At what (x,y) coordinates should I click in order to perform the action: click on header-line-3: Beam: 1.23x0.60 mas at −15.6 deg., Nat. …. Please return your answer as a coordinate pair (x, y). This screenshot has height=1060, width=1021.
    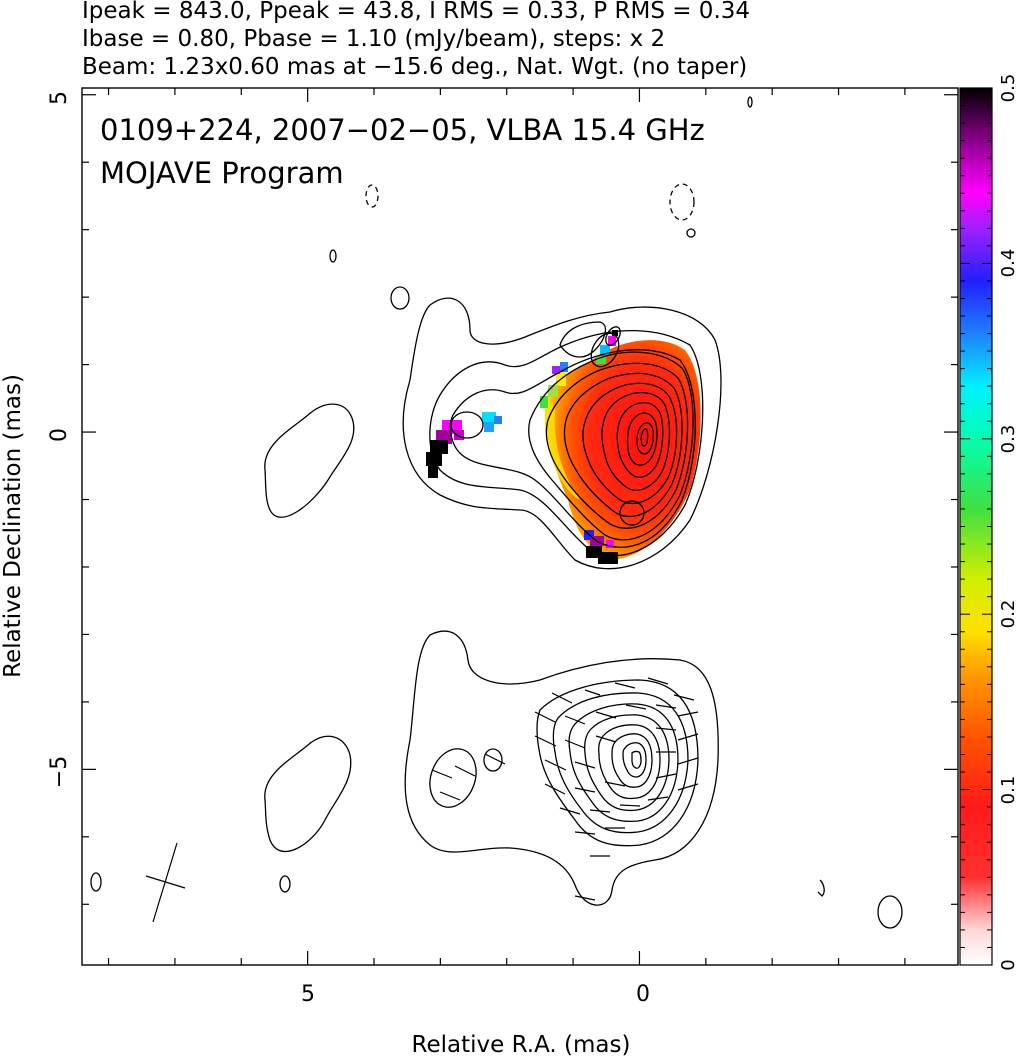
    Looking at the image, I should click on (414, 67).